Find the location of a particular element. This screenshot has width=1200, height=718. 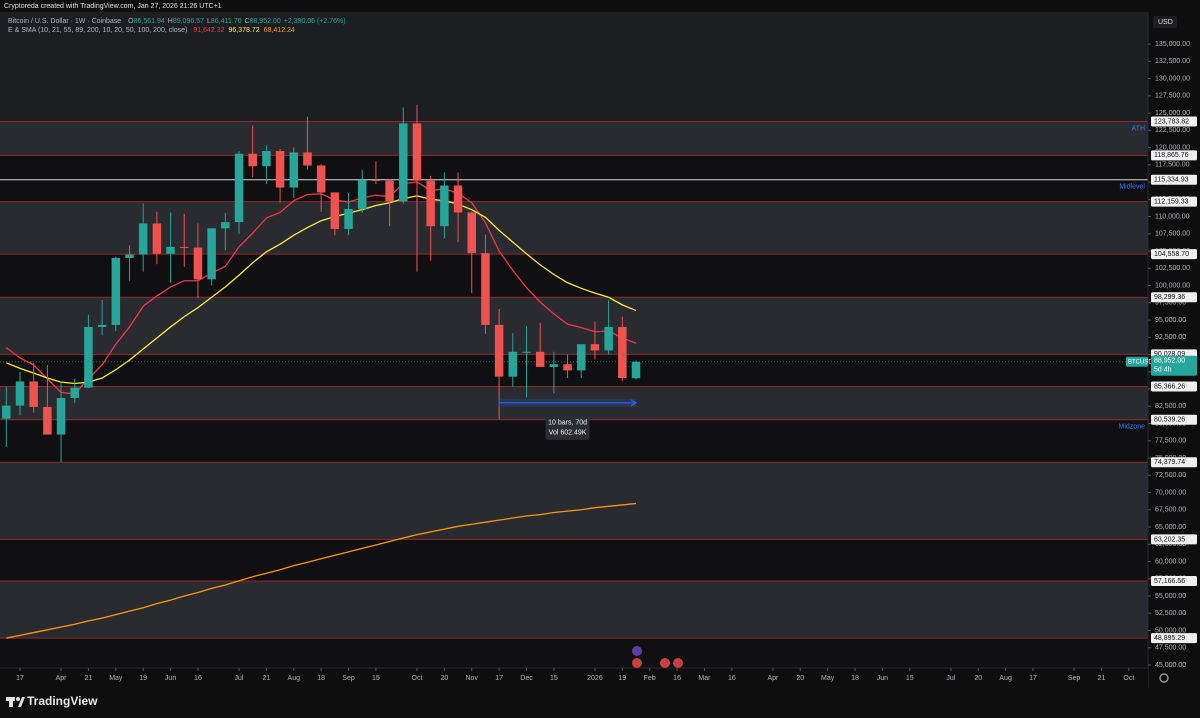

x-tick-label: 19 is located at coordinates (622, 678).